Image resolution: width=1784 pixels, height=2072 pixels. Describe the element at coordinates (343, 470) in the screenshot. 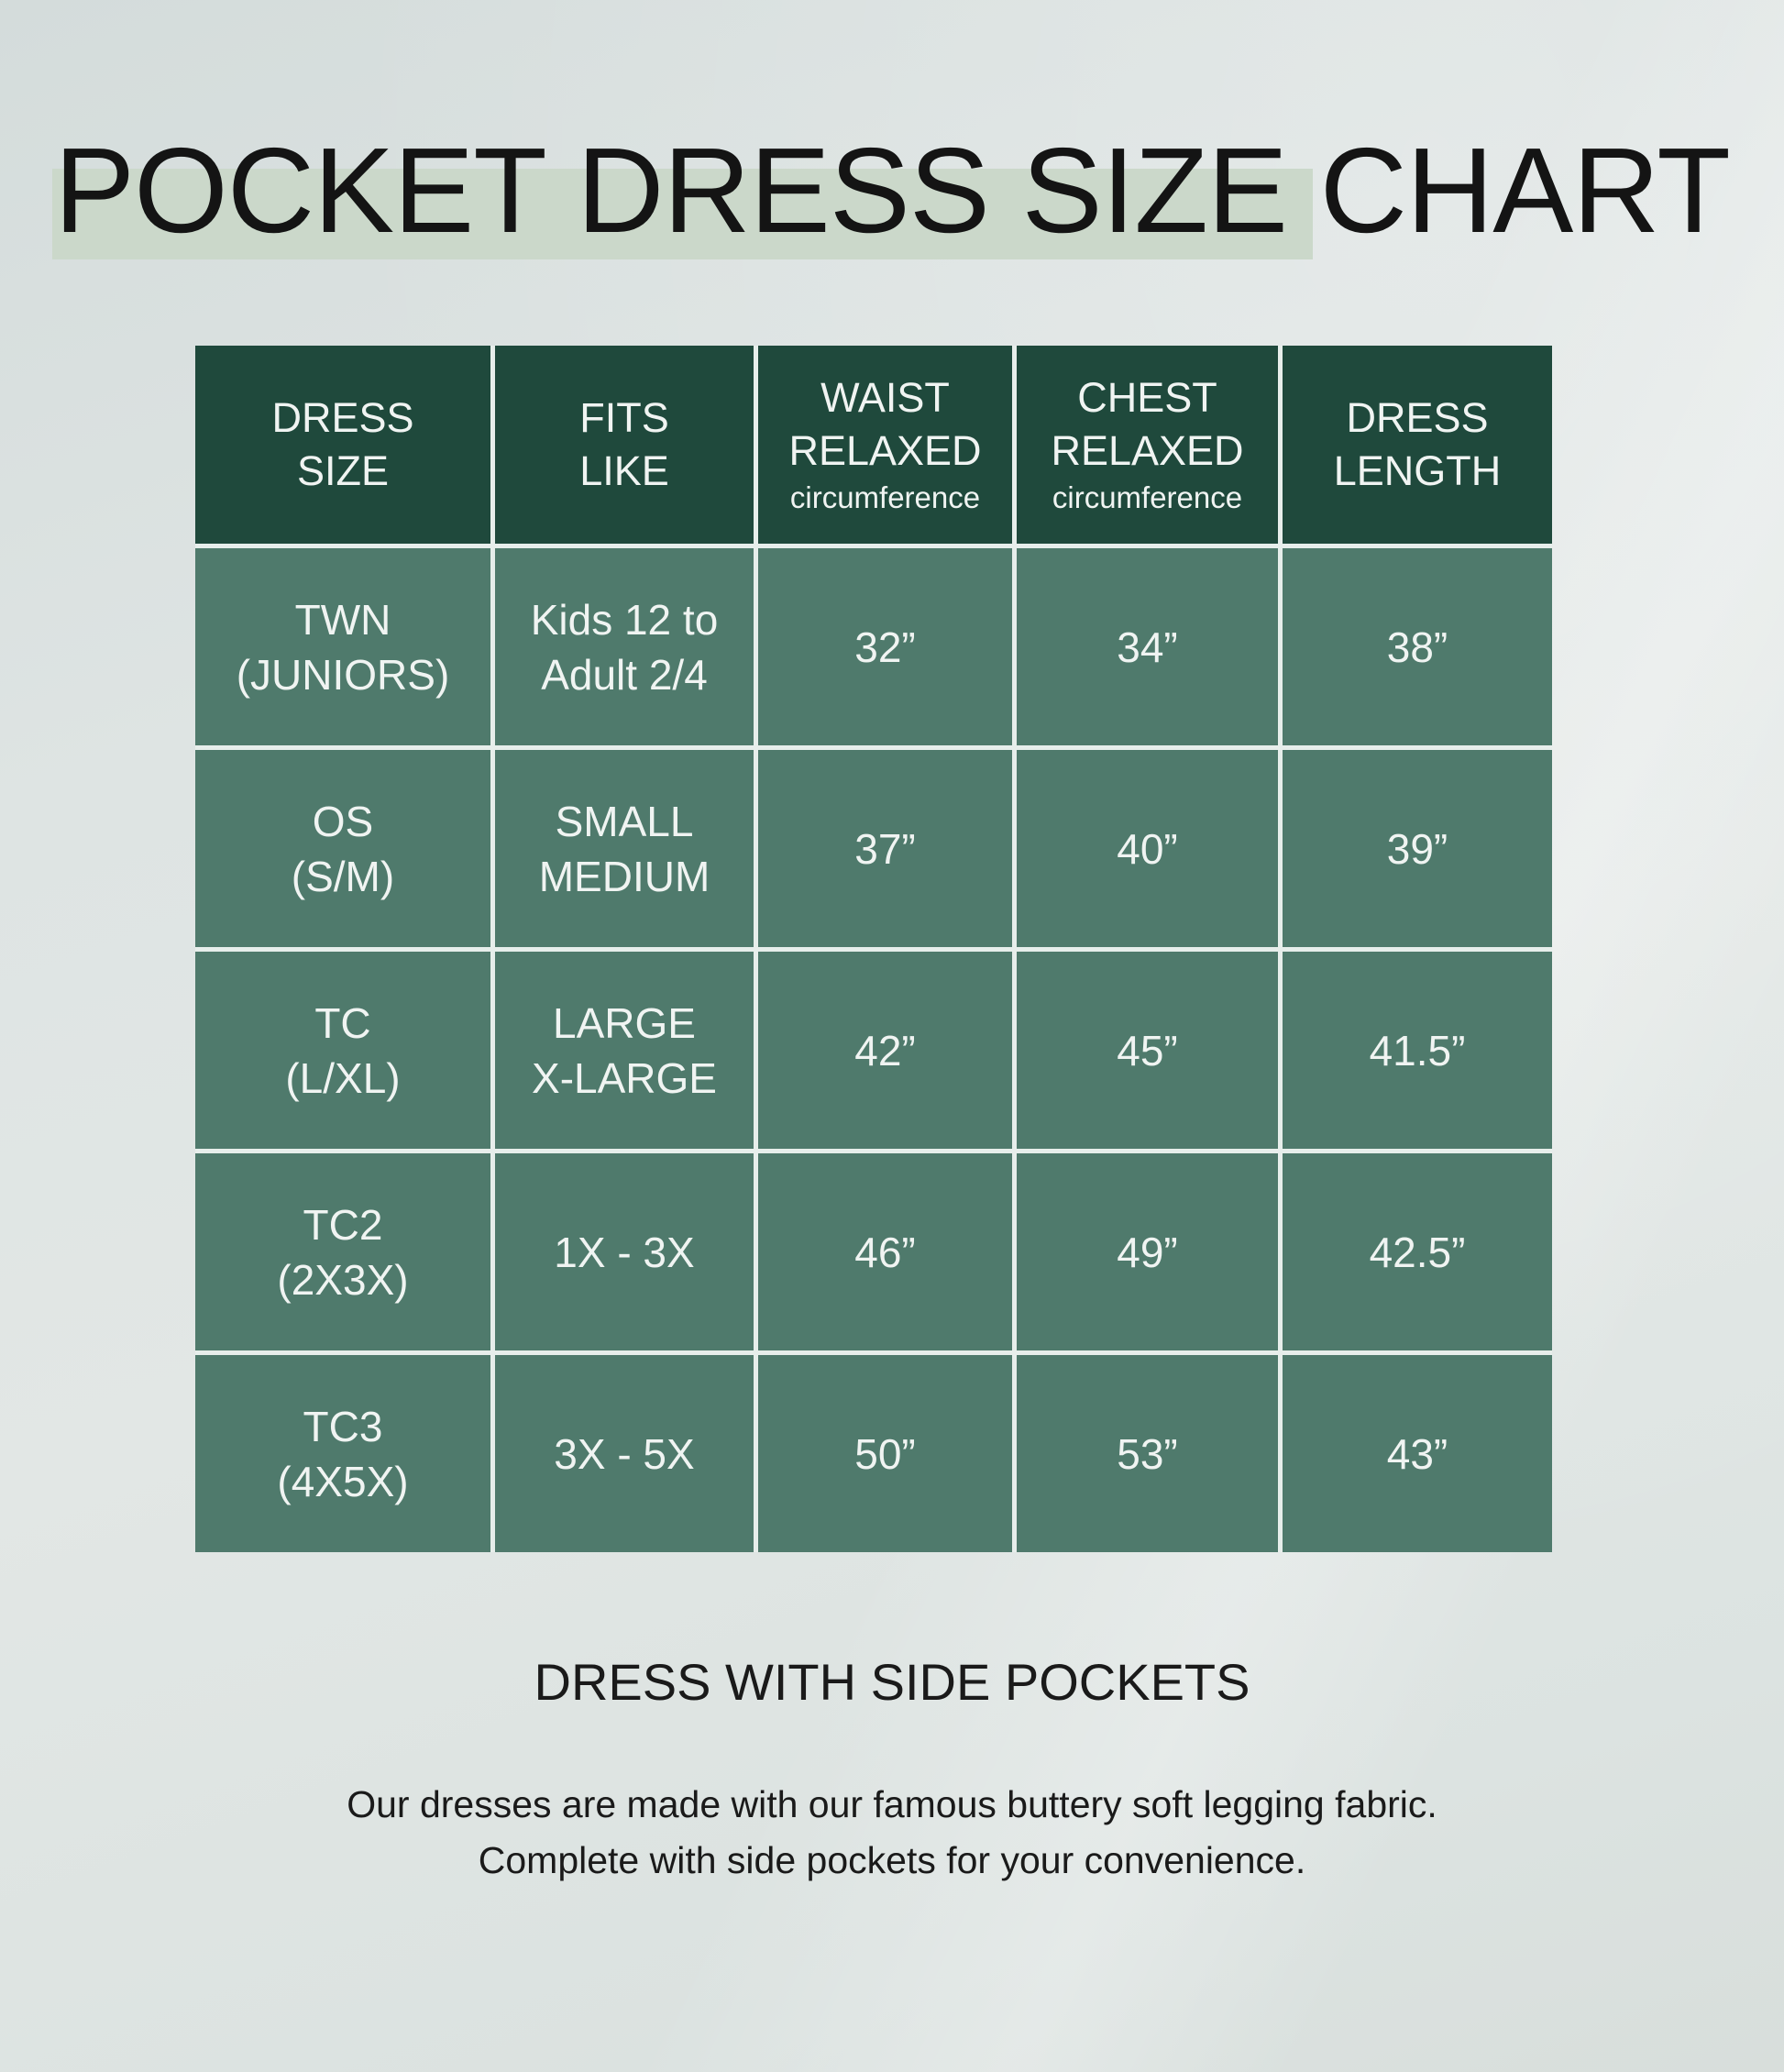

I see `header-line: SIZE` at that location.